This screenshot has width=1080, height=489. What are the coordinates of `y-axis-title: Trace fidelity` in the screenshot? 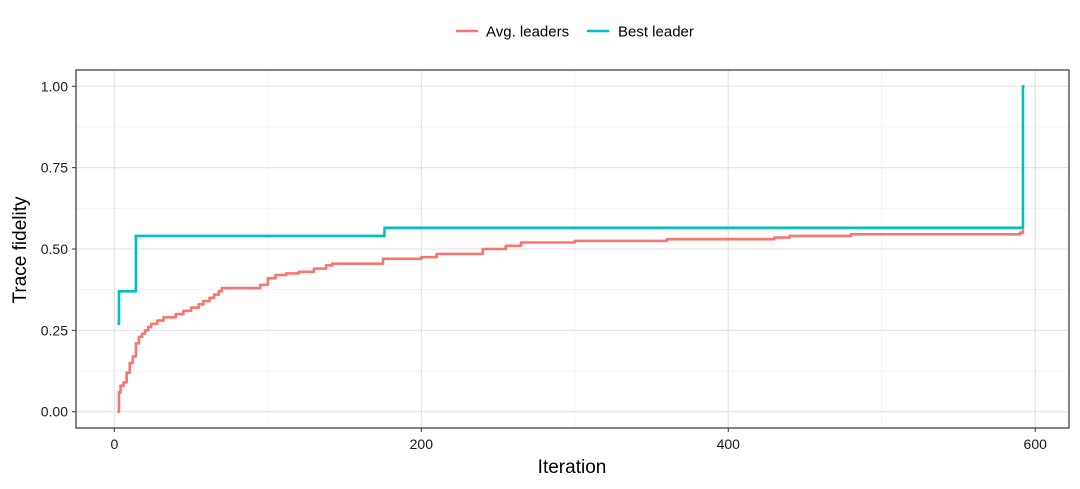 It's located at (20, 249).